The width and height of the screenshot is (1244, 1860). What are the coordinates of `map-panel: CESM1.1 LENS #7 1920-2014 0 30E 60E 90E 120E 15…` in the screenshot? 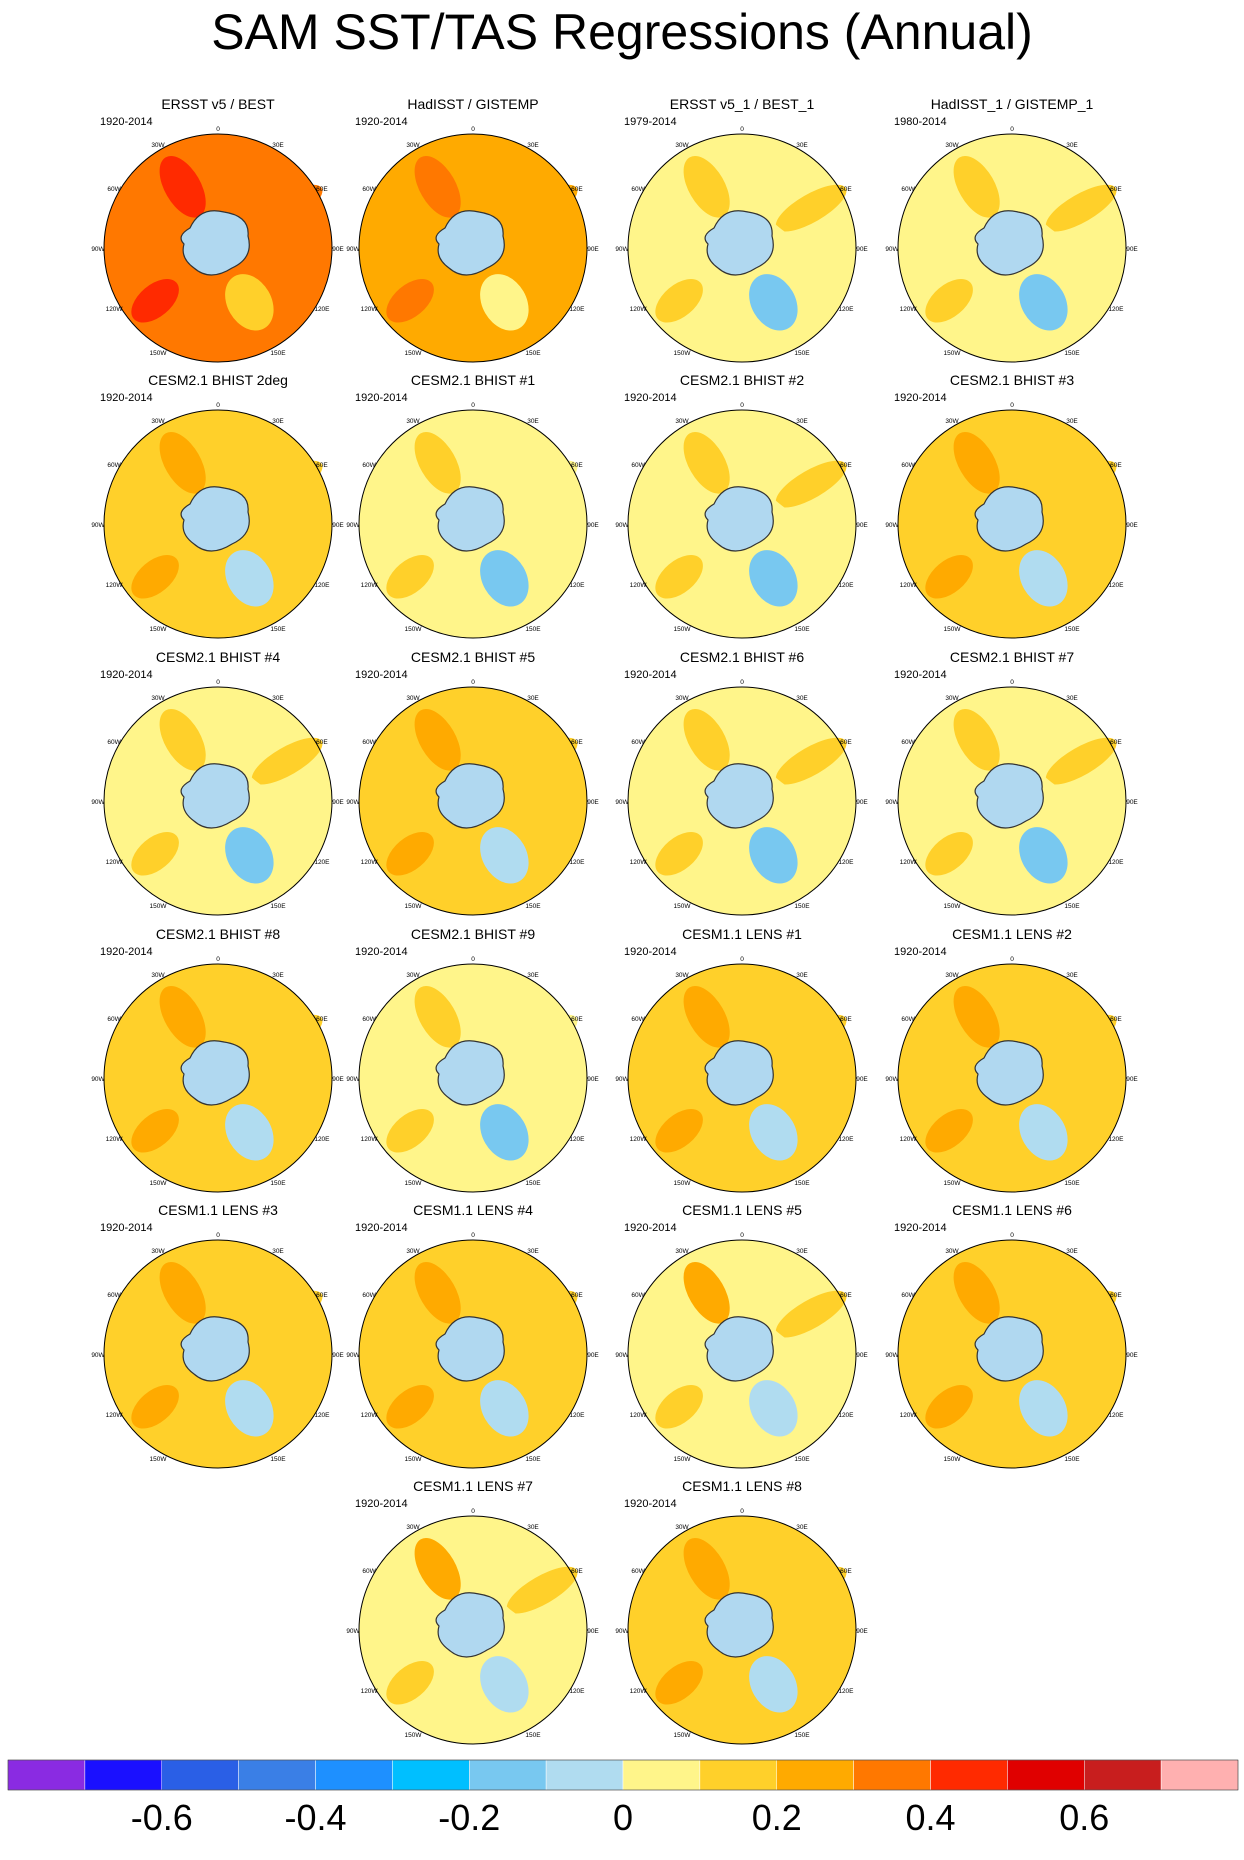 It's located at (473, 1613).